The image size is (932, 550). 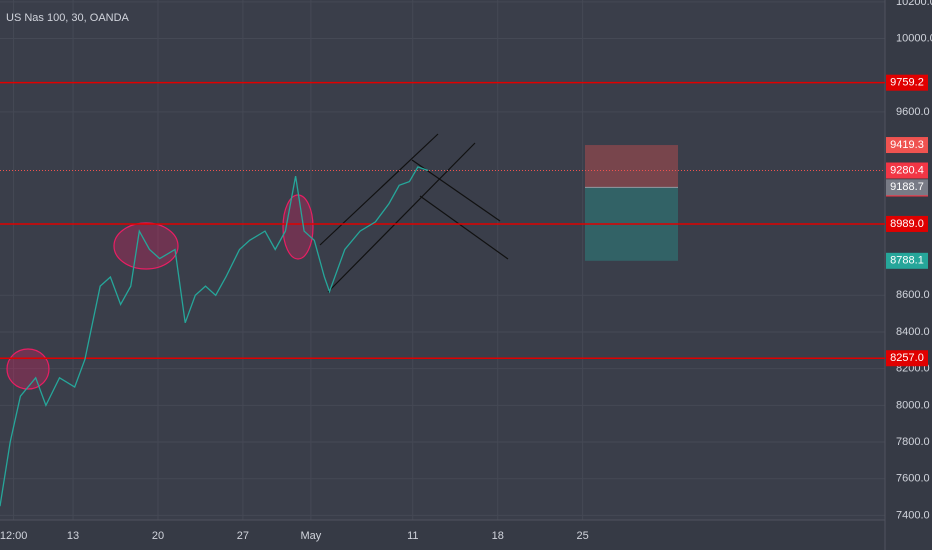 I want to click on chart-title: US Nas 100, 30, OANDA, so click(x=68, y=18).